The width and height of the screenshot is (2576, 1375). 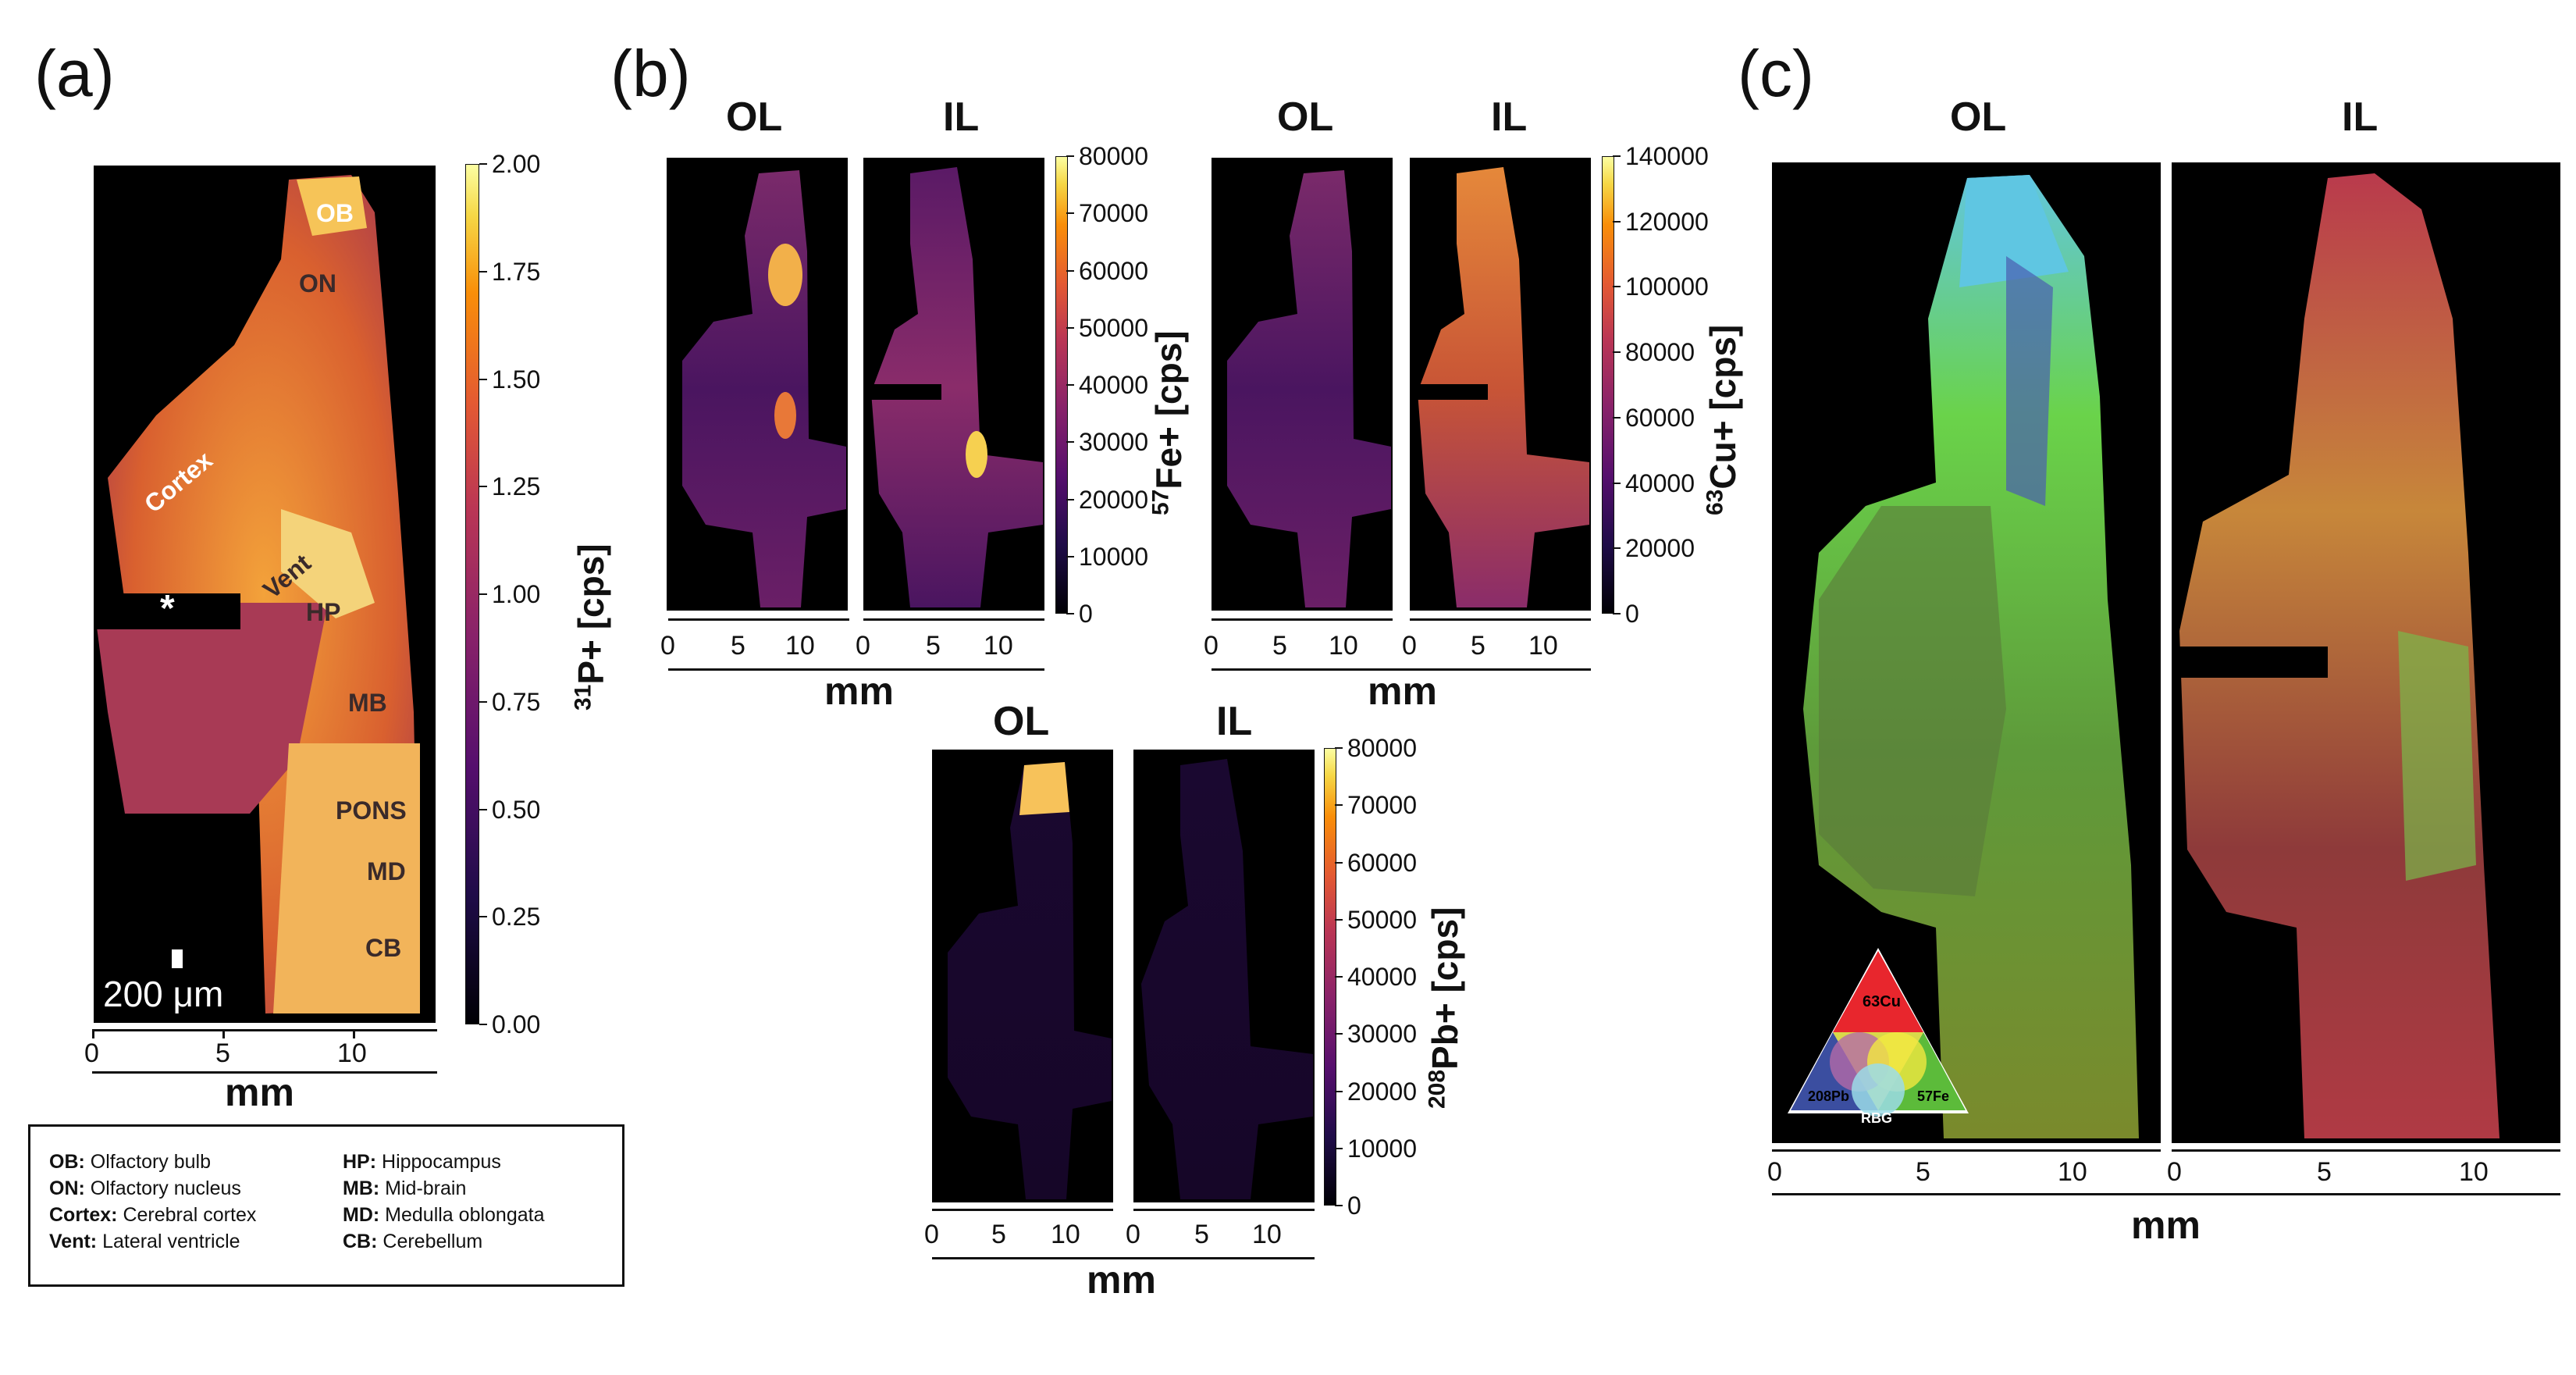 What do you see at coordinates (1966, 652) in the screenshot?
I see `c-ol-image` at bounding box center [1966, 652].